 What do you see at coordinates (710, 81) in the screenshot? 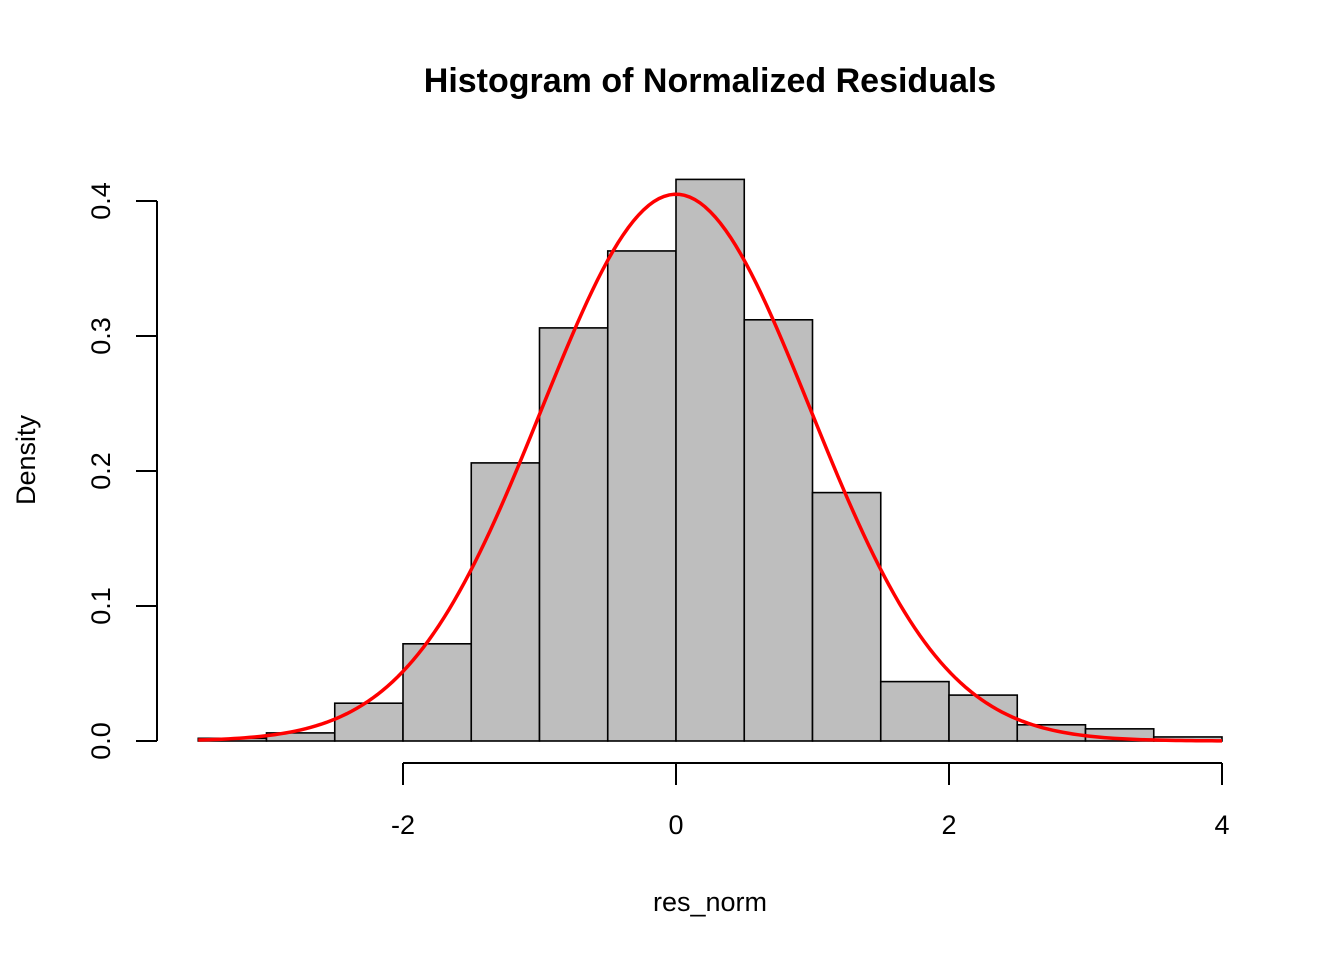
I see `chart-title: Histogram of Normalized Residuals` at bounding box center [710, 81].